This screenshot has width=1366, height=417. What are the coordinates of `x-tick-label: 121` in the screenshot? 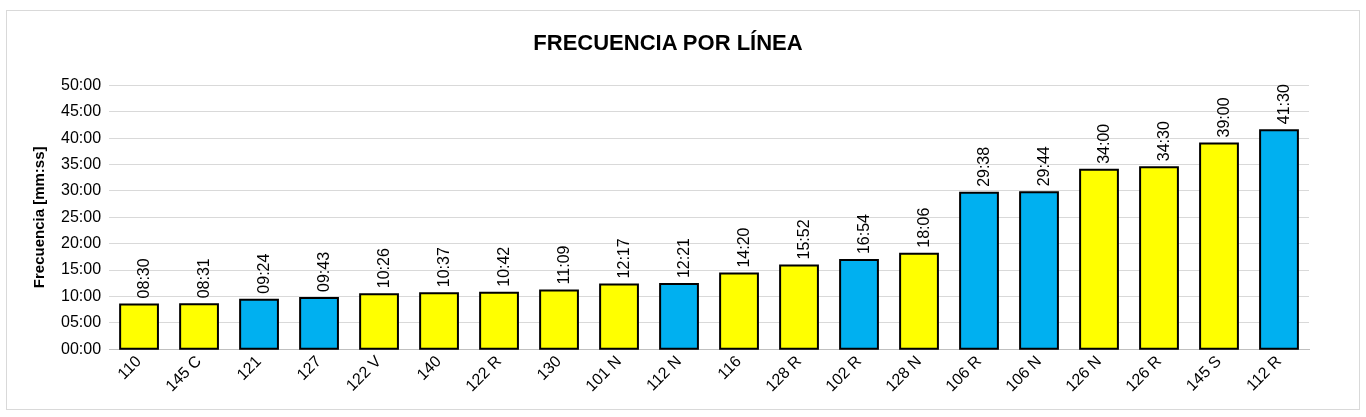 It's located at (249, 368).